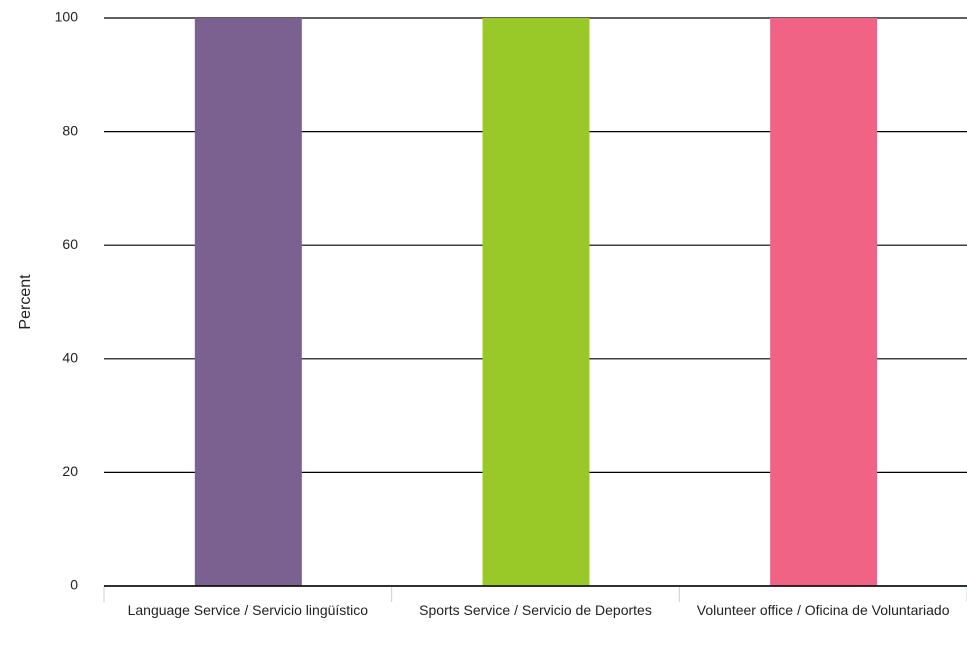  What do you see at coordinates (74, 585) in the screenshot?
I see `y-tick-label: 0` at bounding box center [74, 585].